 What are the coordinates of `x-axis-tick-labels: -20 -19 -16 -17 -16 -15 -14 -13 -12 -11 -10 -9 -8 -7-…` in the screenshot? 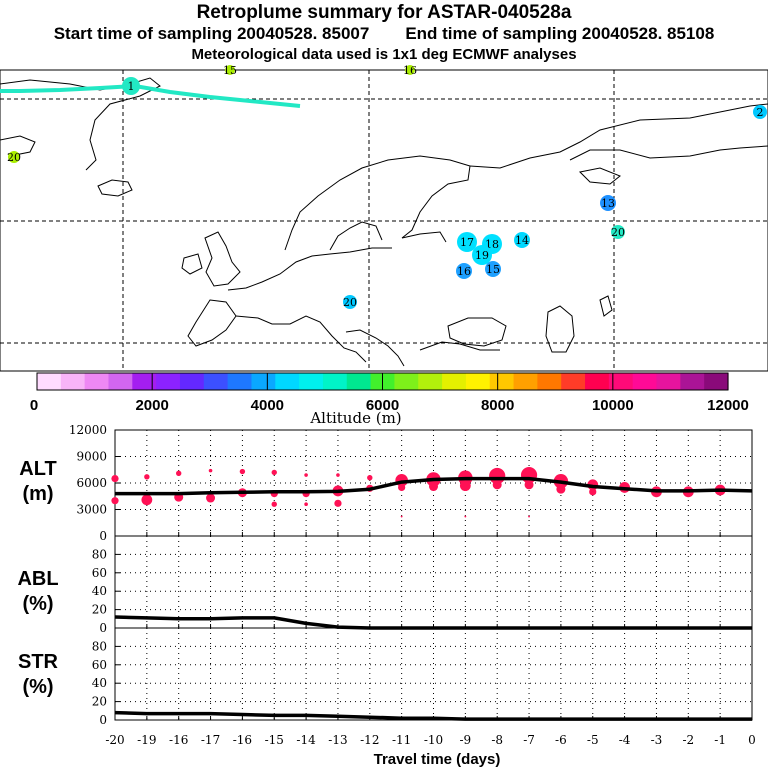 It's located at (430, 740).